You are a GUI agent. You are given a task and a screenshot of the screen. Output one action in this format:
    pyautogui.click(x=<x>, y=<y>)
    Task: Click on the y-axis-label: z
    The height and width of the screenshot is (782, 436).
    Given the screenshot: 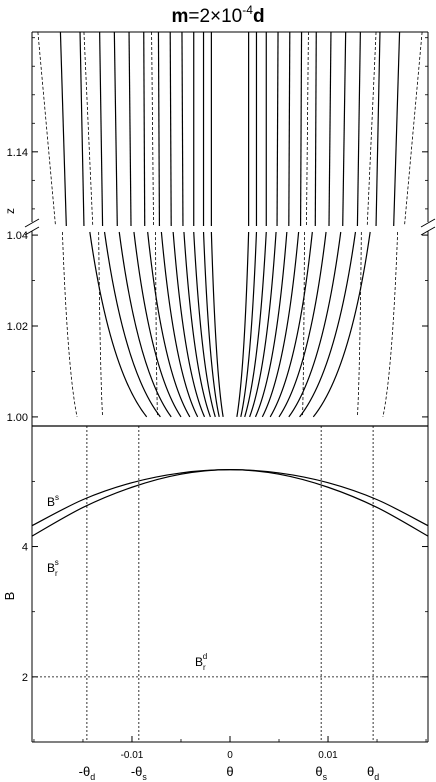 What is the action you would take?
    pyautogui.click(x=10, y=211)
    